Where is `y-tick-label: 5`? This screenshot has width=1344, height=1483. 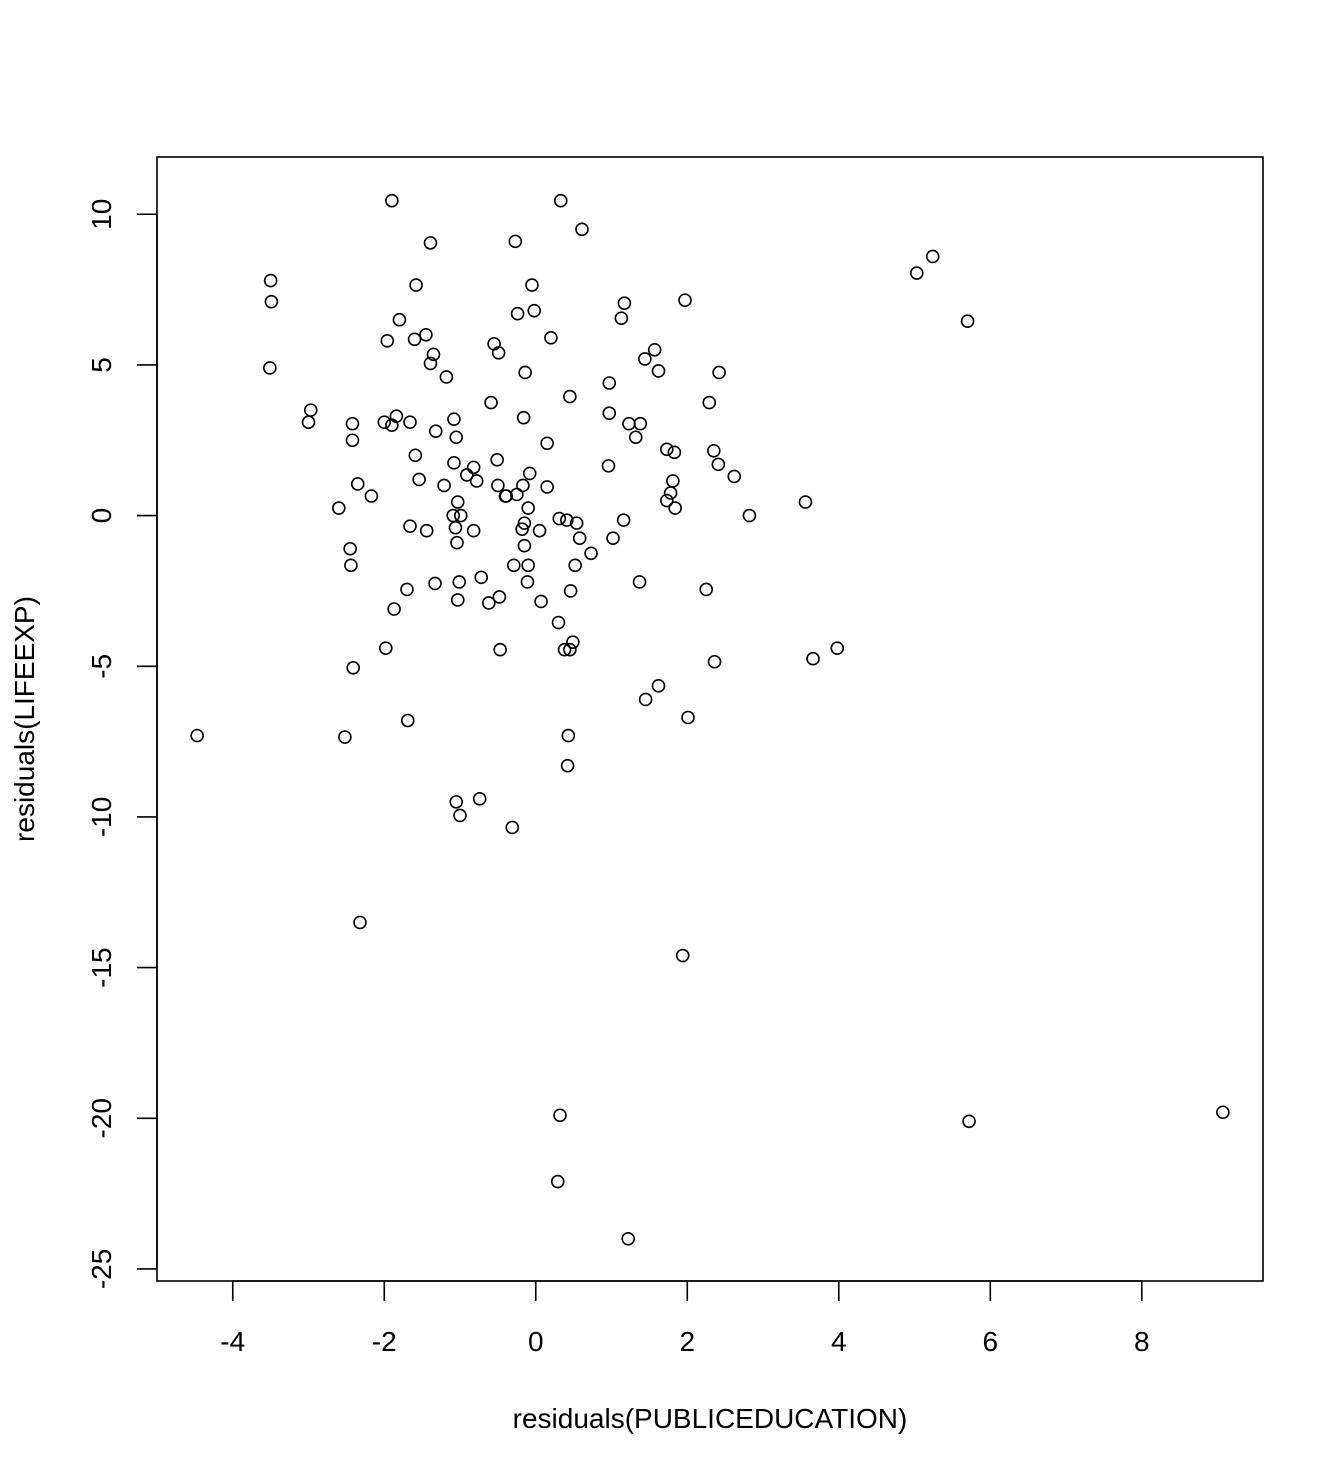 y-tick-label: 5 is located at coordinates (101, 365).